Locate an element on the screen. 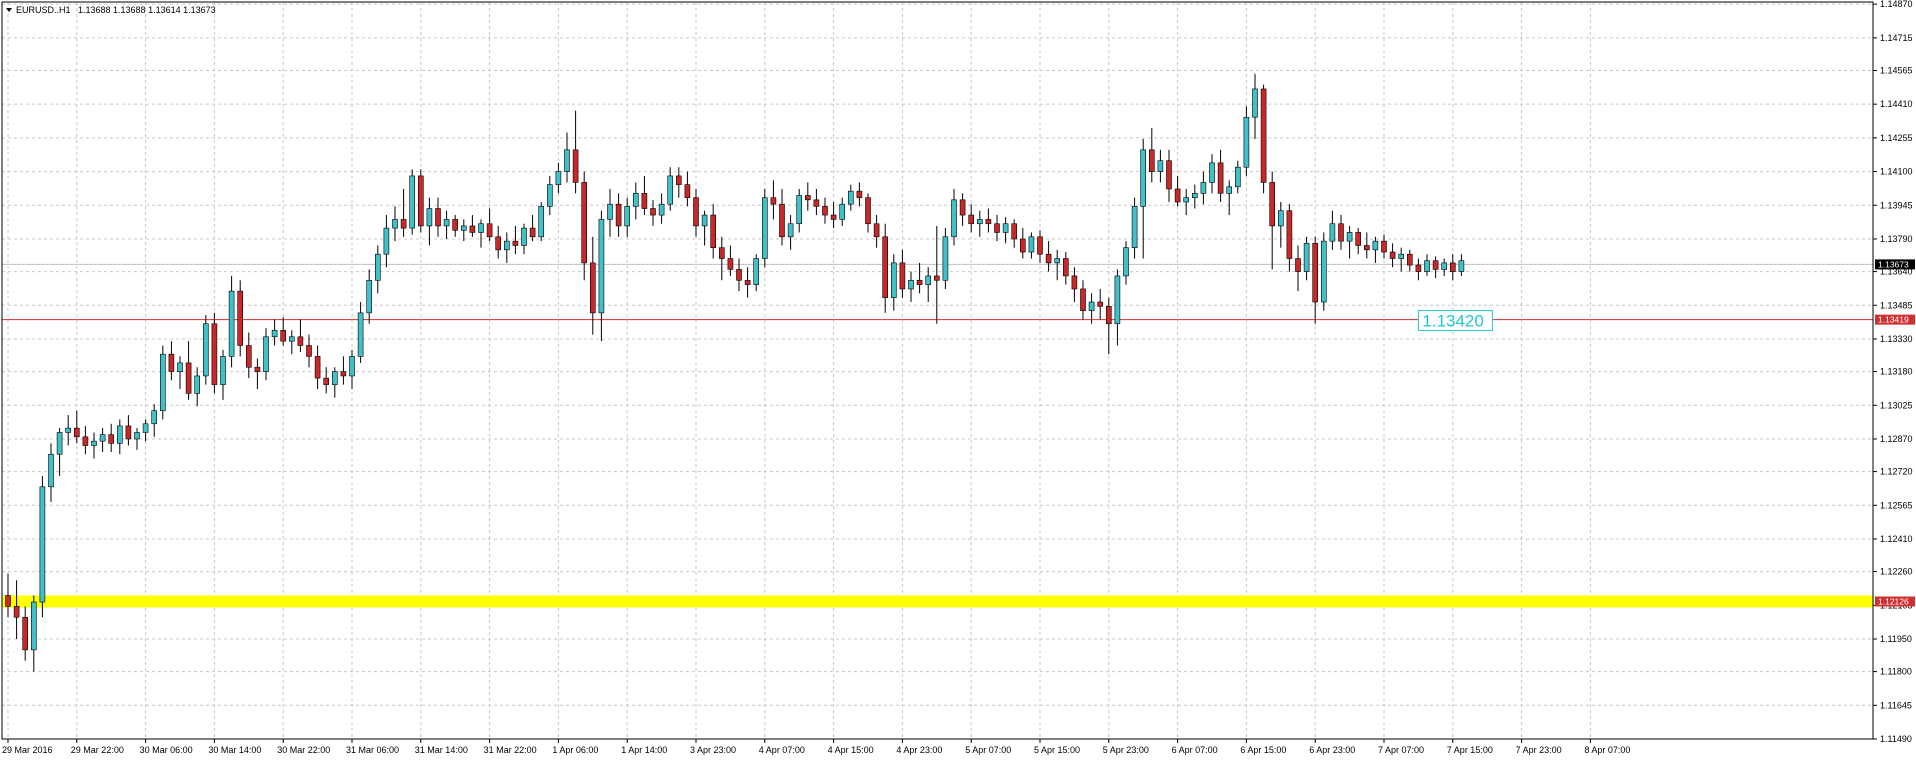  price-annotation: 1.13420 is located at coordinates (1455, 320).